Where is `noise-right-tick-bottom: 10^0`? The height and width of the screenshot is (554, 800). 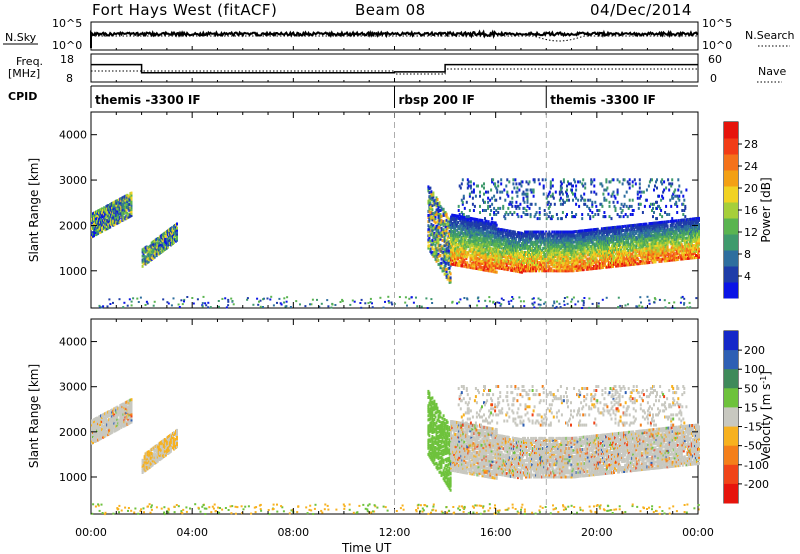
noise-right-tick-bottom: 10^0 is located at coordinates (717, 45).